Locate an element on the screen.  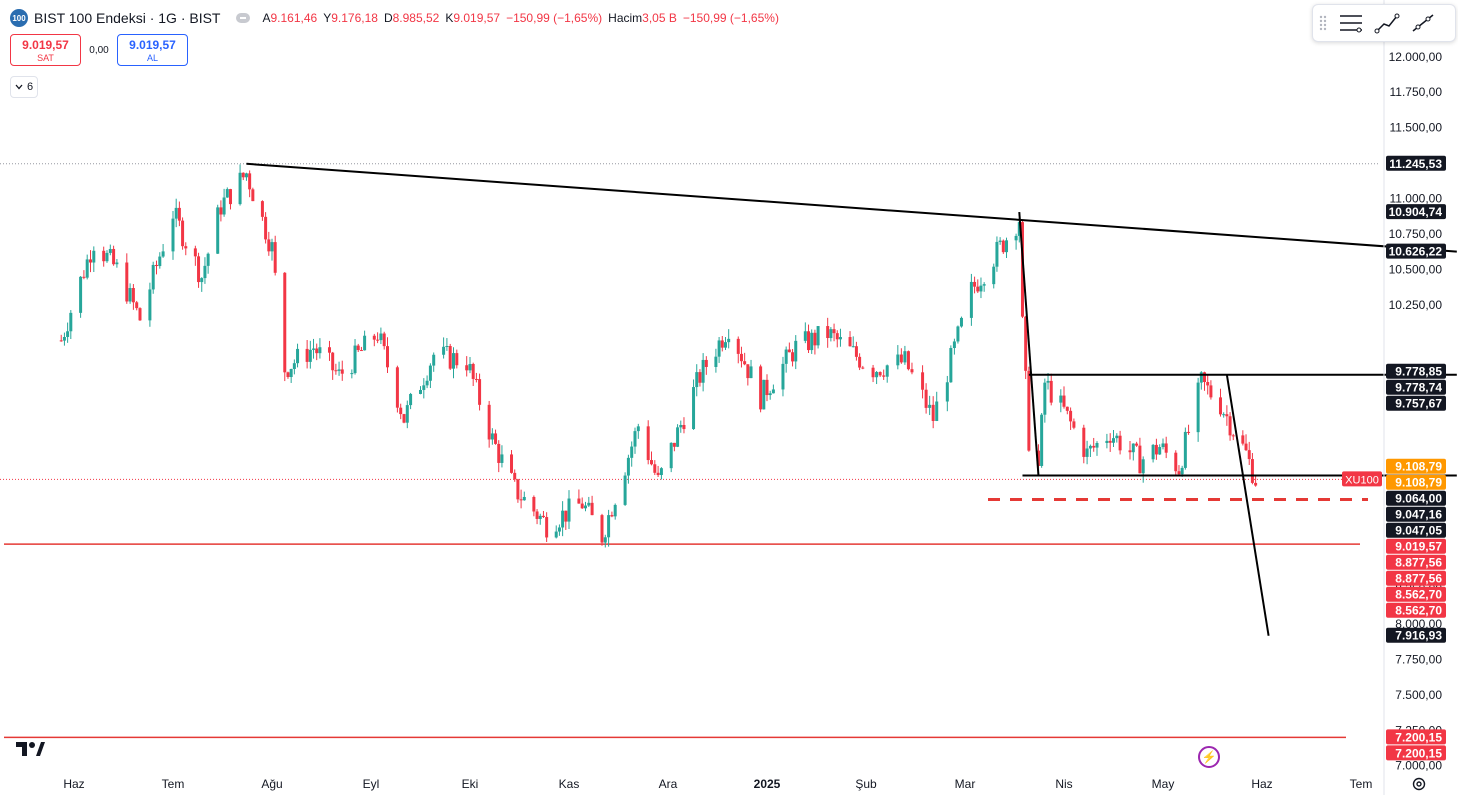
symbol-title: BIST 100 Endeksi · 1G · BIST is located at coordinates (127, 18).